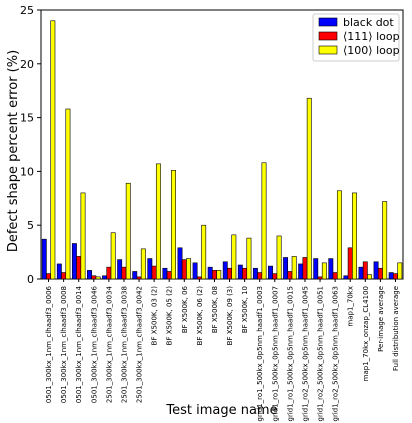  What do you see at coordinates (368, 22) in the screenshot?
I see `legend-label: black dot` at bounding box center [368, 22].